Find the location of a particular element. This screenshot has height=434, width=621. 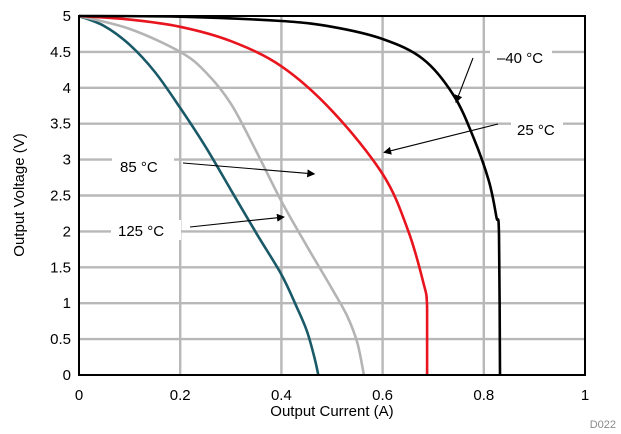

y-tick-label: 2.5 is located at coordinates (60, 196).